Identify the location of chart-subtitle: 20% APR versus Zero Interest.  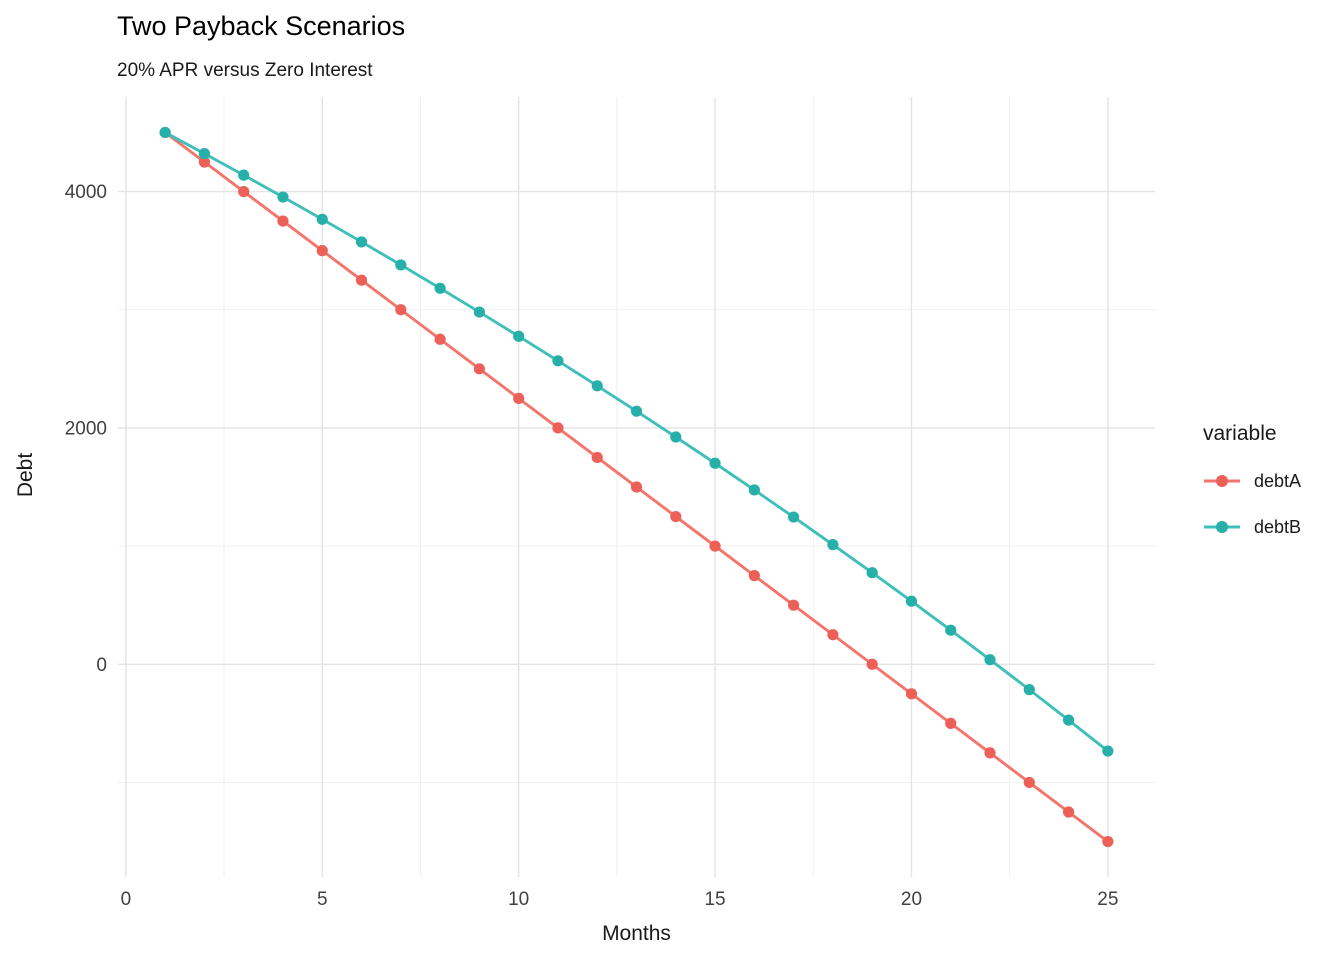
(245, 70).